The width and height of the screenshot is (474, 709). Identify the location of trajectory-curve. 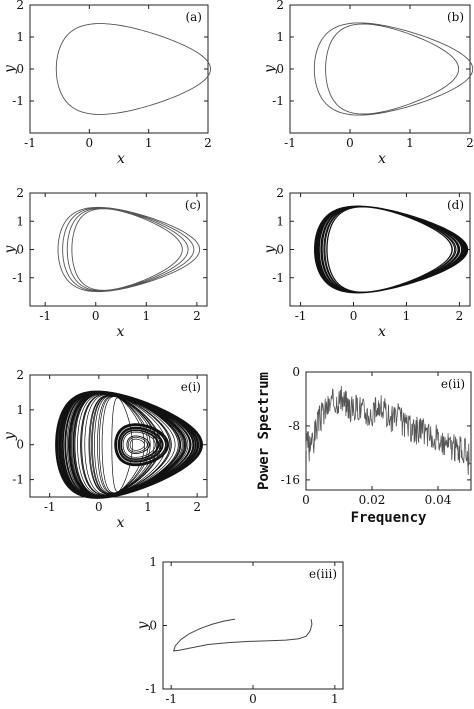
(242, 635).